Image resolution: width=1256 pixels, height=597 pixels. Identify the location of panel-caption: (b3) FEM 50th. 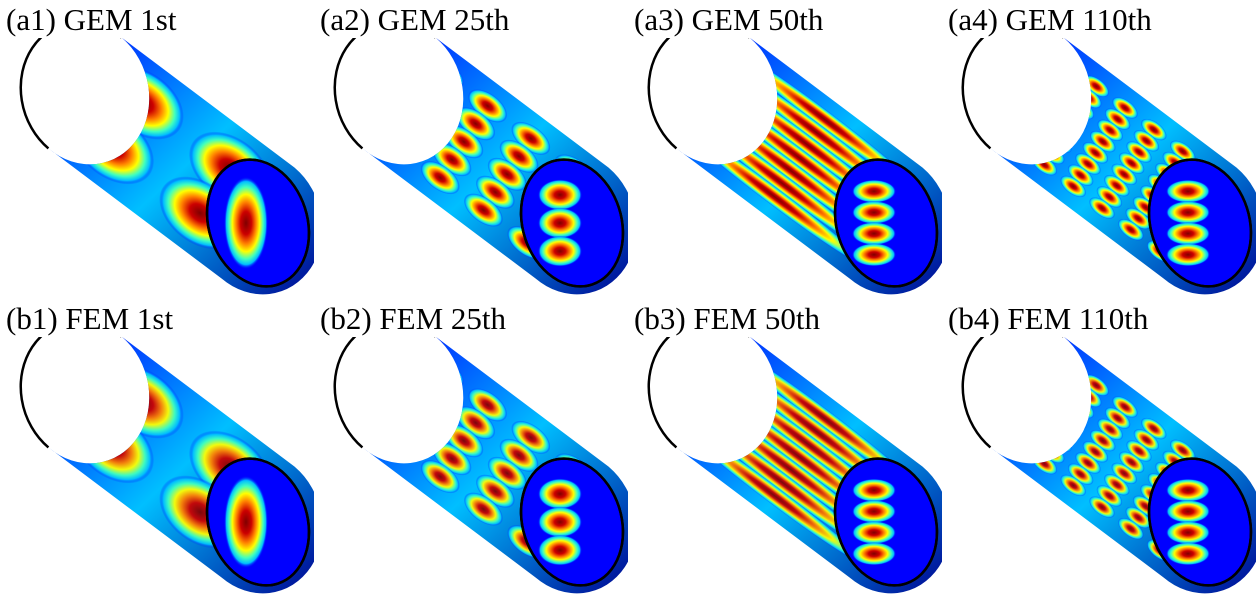
(727, 318).